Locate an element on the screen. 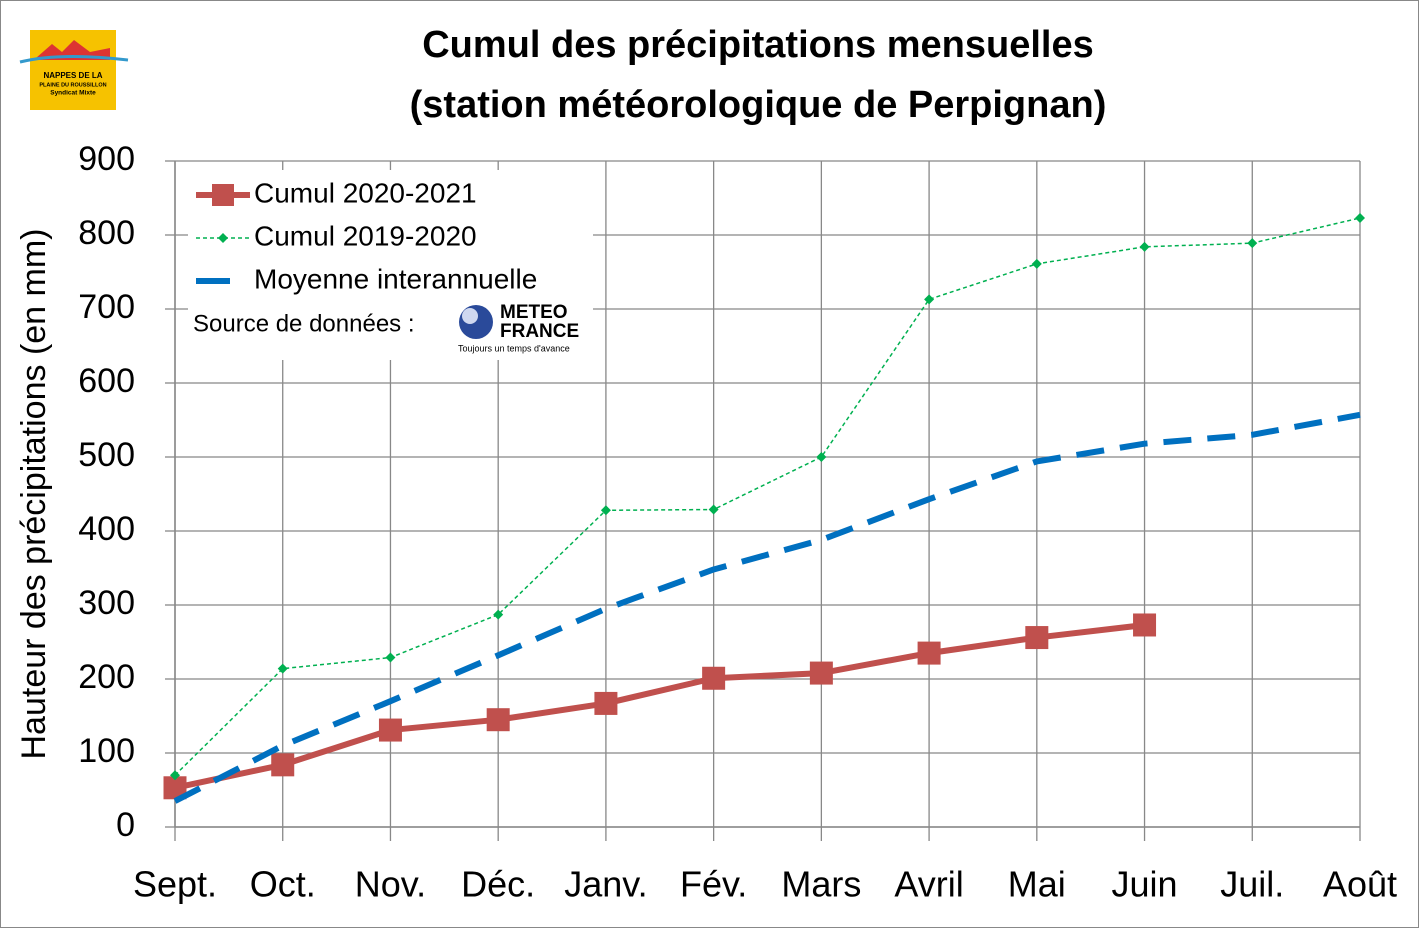 This screenshot has width=1419, height=928. x-tick-label: Nov. is located at coordinates (390, 884).